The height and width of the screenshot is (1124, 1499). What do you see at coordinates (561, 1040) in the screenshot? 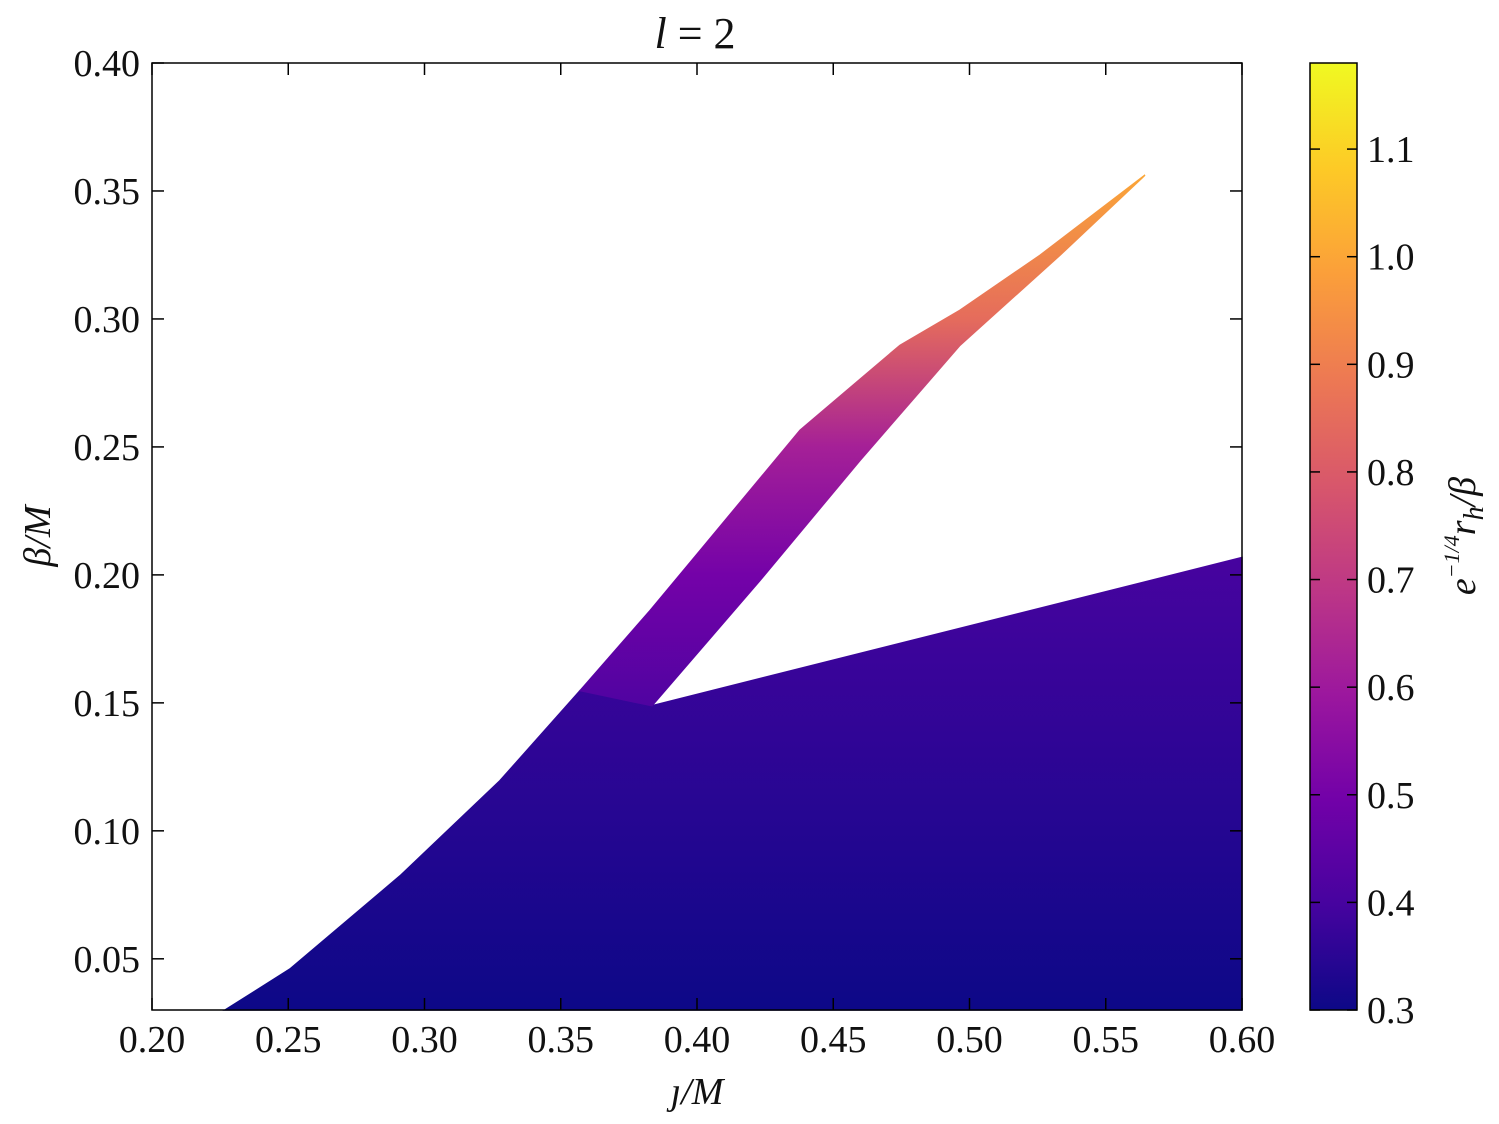
I see `x-tick-label: 0.35` at bounding box center [561, 1040].